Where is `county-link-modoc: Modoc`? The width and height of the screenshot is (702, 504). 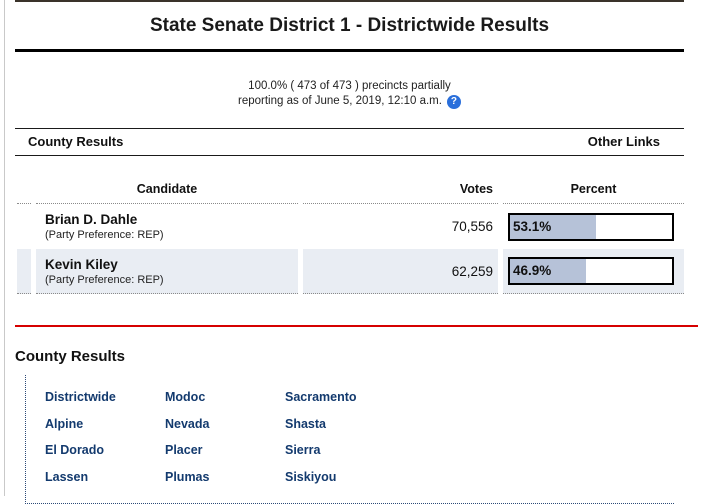 county-link-modoc: Modoc is located at coordinates (185, 397).